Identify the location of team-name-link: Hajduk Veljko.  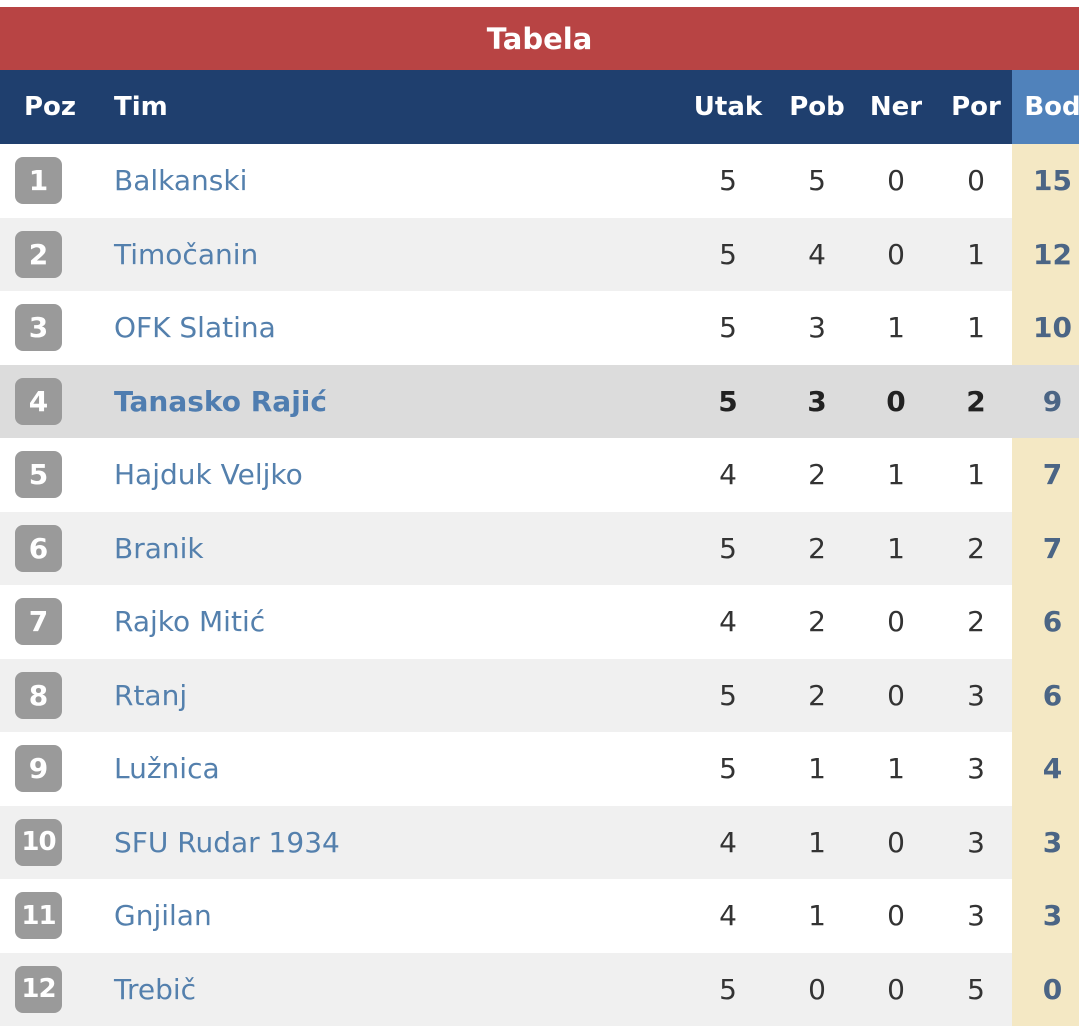
(208, 475).